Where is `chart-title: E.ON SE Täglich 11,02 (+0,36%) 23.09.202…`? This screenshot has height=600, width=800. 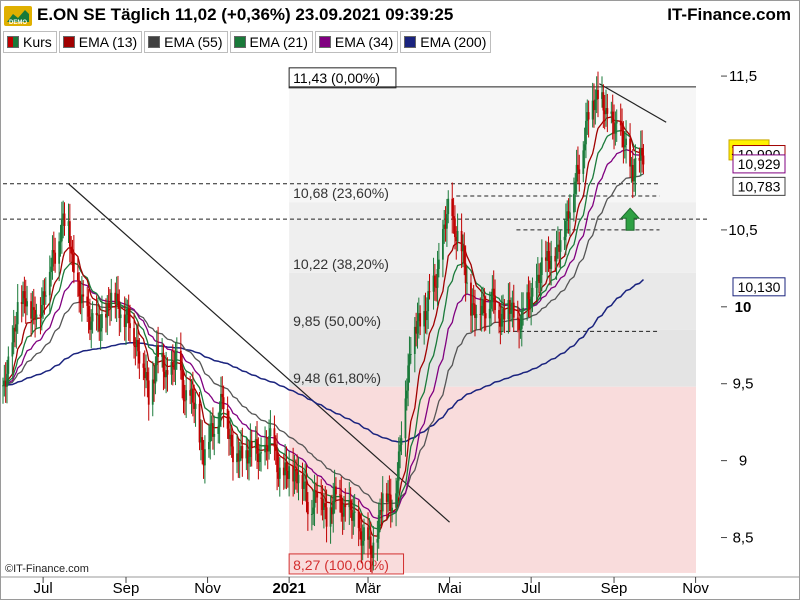
chart-title: E.ON SE Täglich 11,02 (+0,36%) 23.09.202… is located at coordinates (245, 14).